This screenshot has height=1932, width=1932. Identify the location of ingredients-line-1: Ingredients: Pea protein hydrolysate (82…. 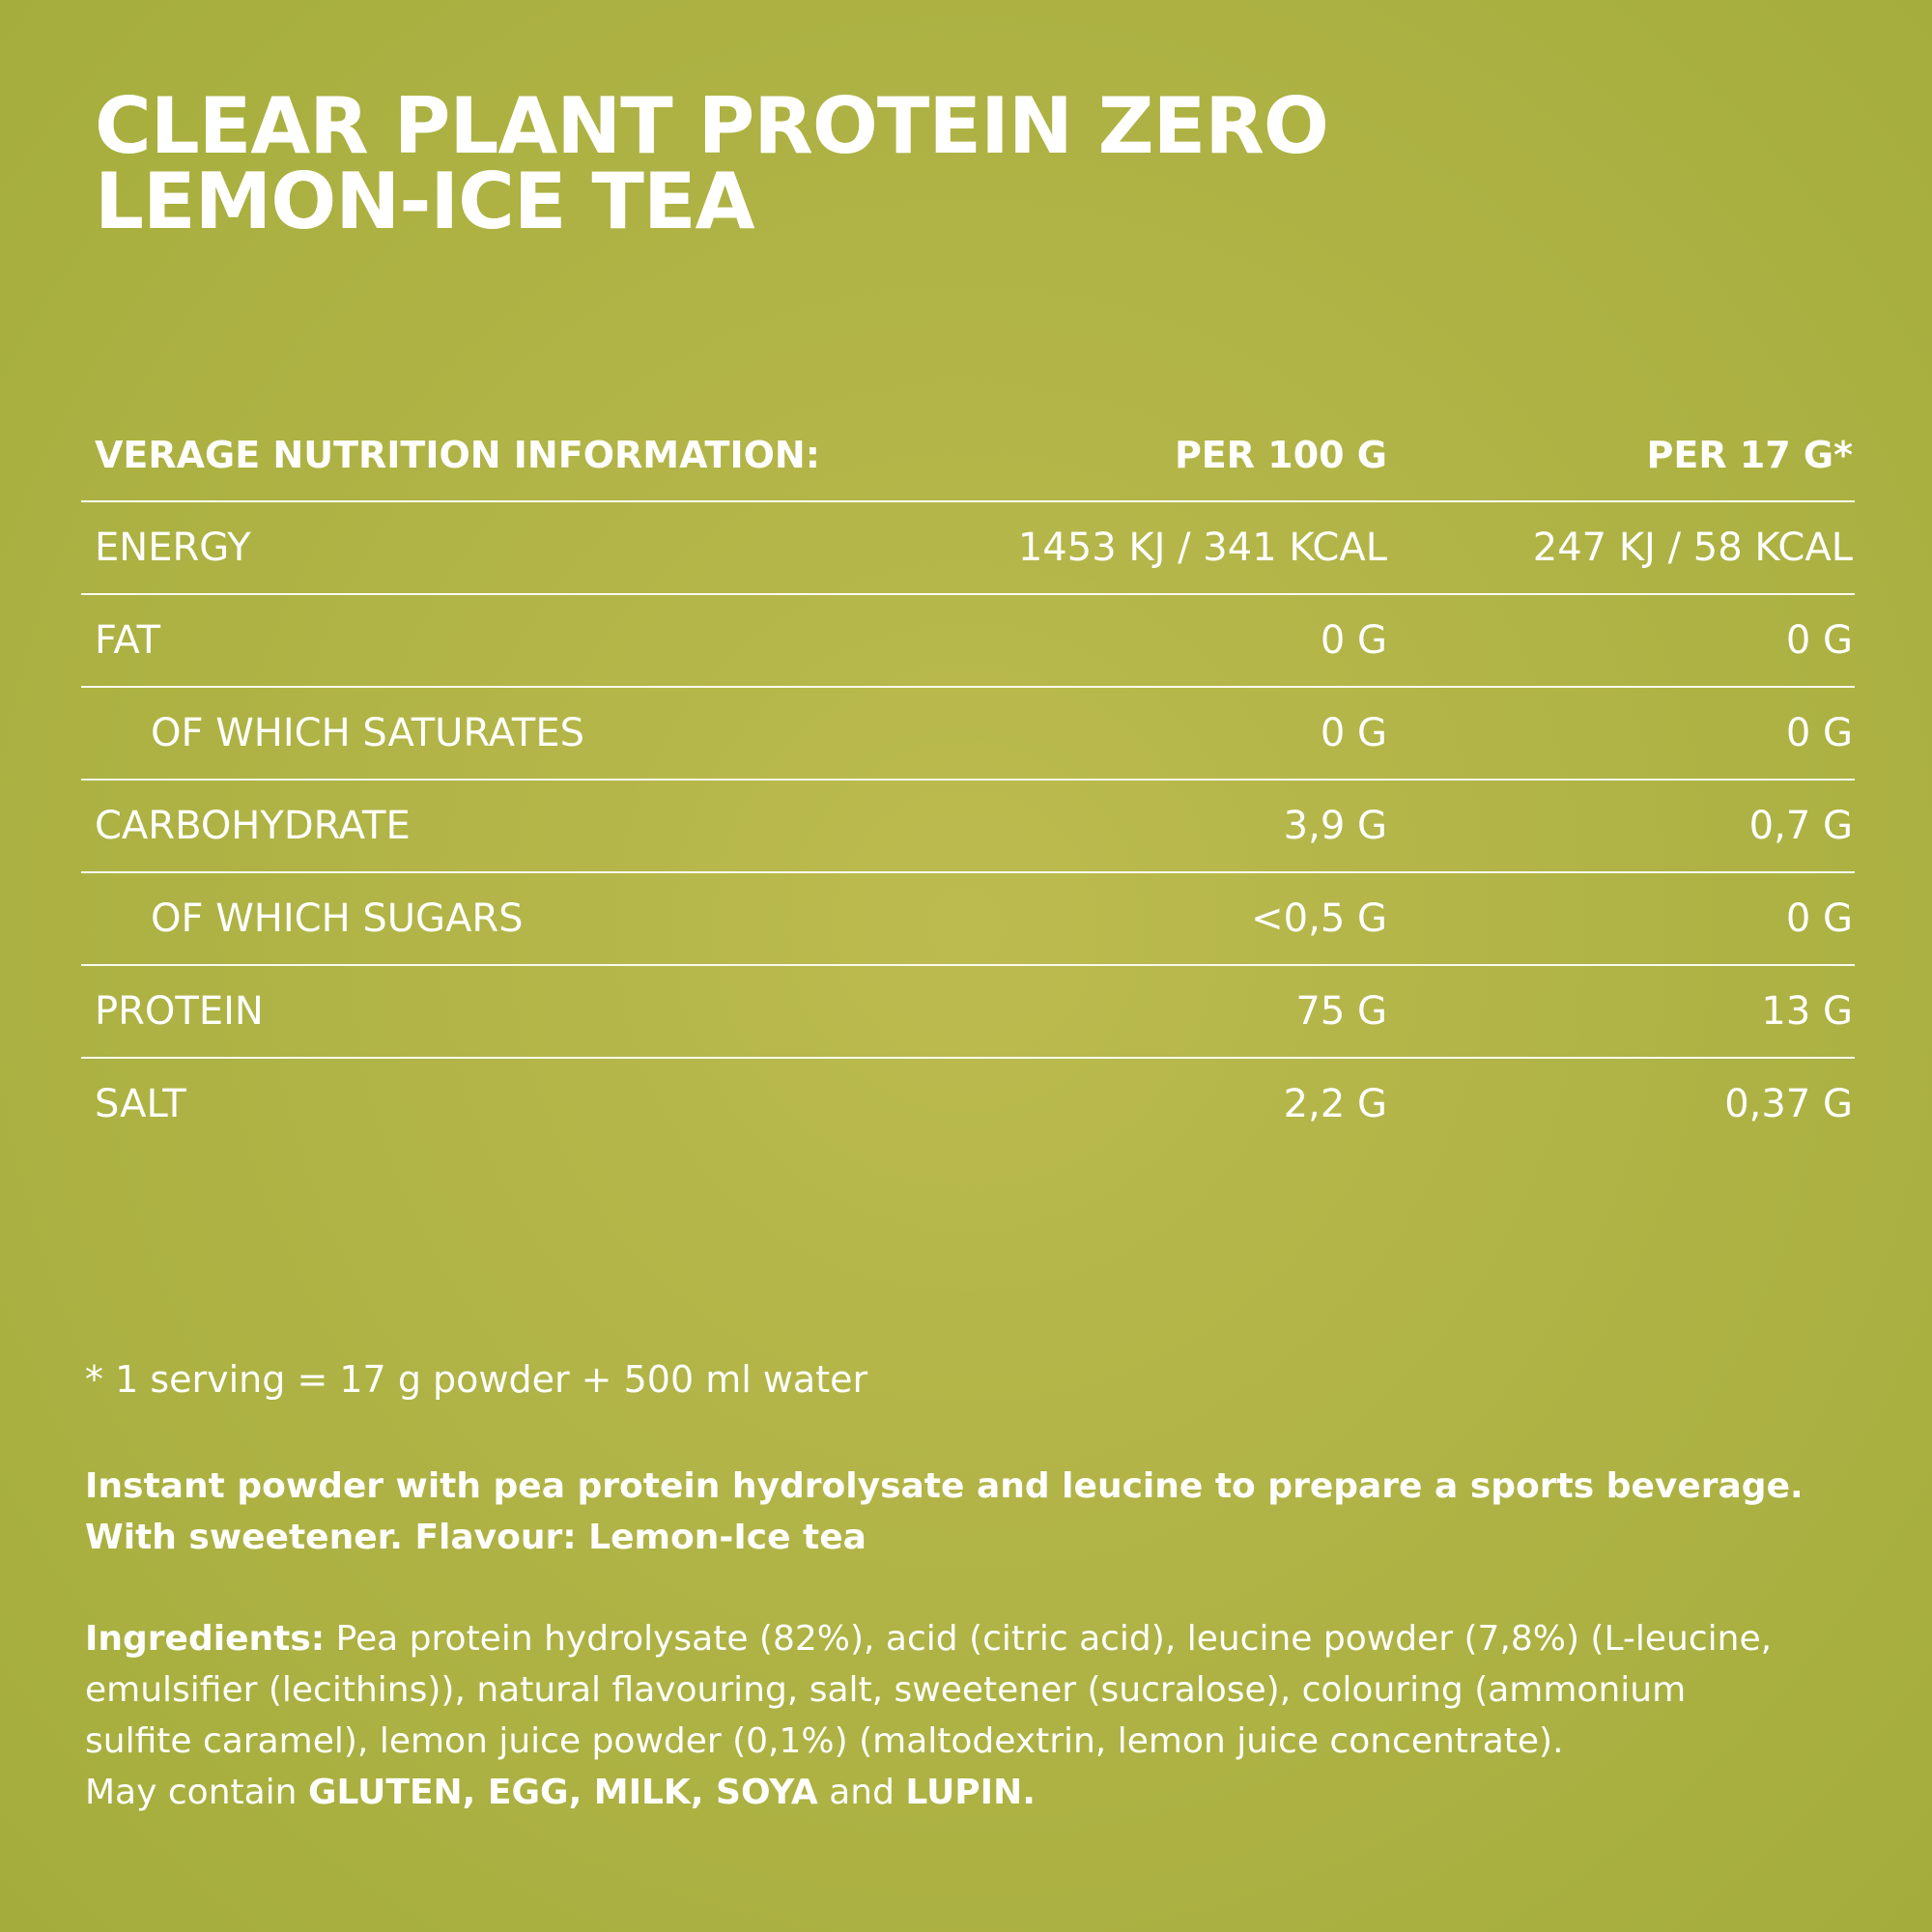
(964, 1638).